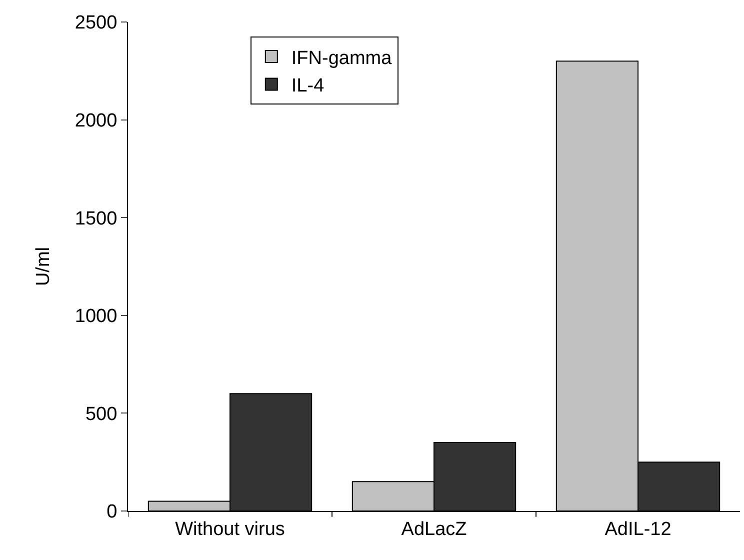  What do you see at coordinates (43, 266) in the screenshot?
I see `y-axis-title: U/ml` at bounding box center [43, 266].